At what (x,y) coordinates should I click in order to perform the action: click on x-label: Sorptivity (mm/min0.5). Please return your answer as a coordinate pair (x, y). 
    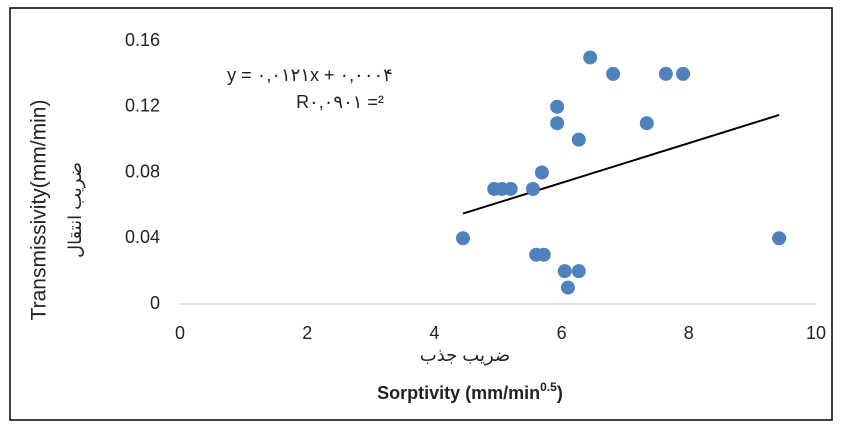
    Looking at the image, I should click on (470, 391).